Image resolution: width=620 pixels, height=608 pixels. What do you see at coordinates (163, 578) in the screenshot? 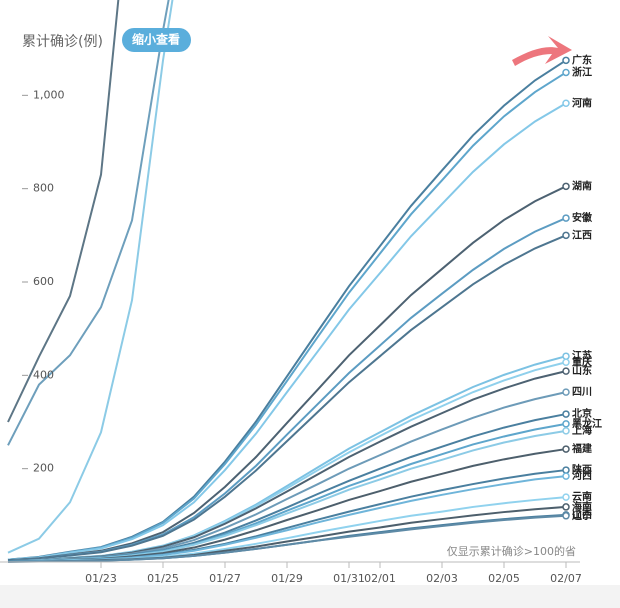
I see `x-tick-label: 01/25` at bounding box center [163, 578].